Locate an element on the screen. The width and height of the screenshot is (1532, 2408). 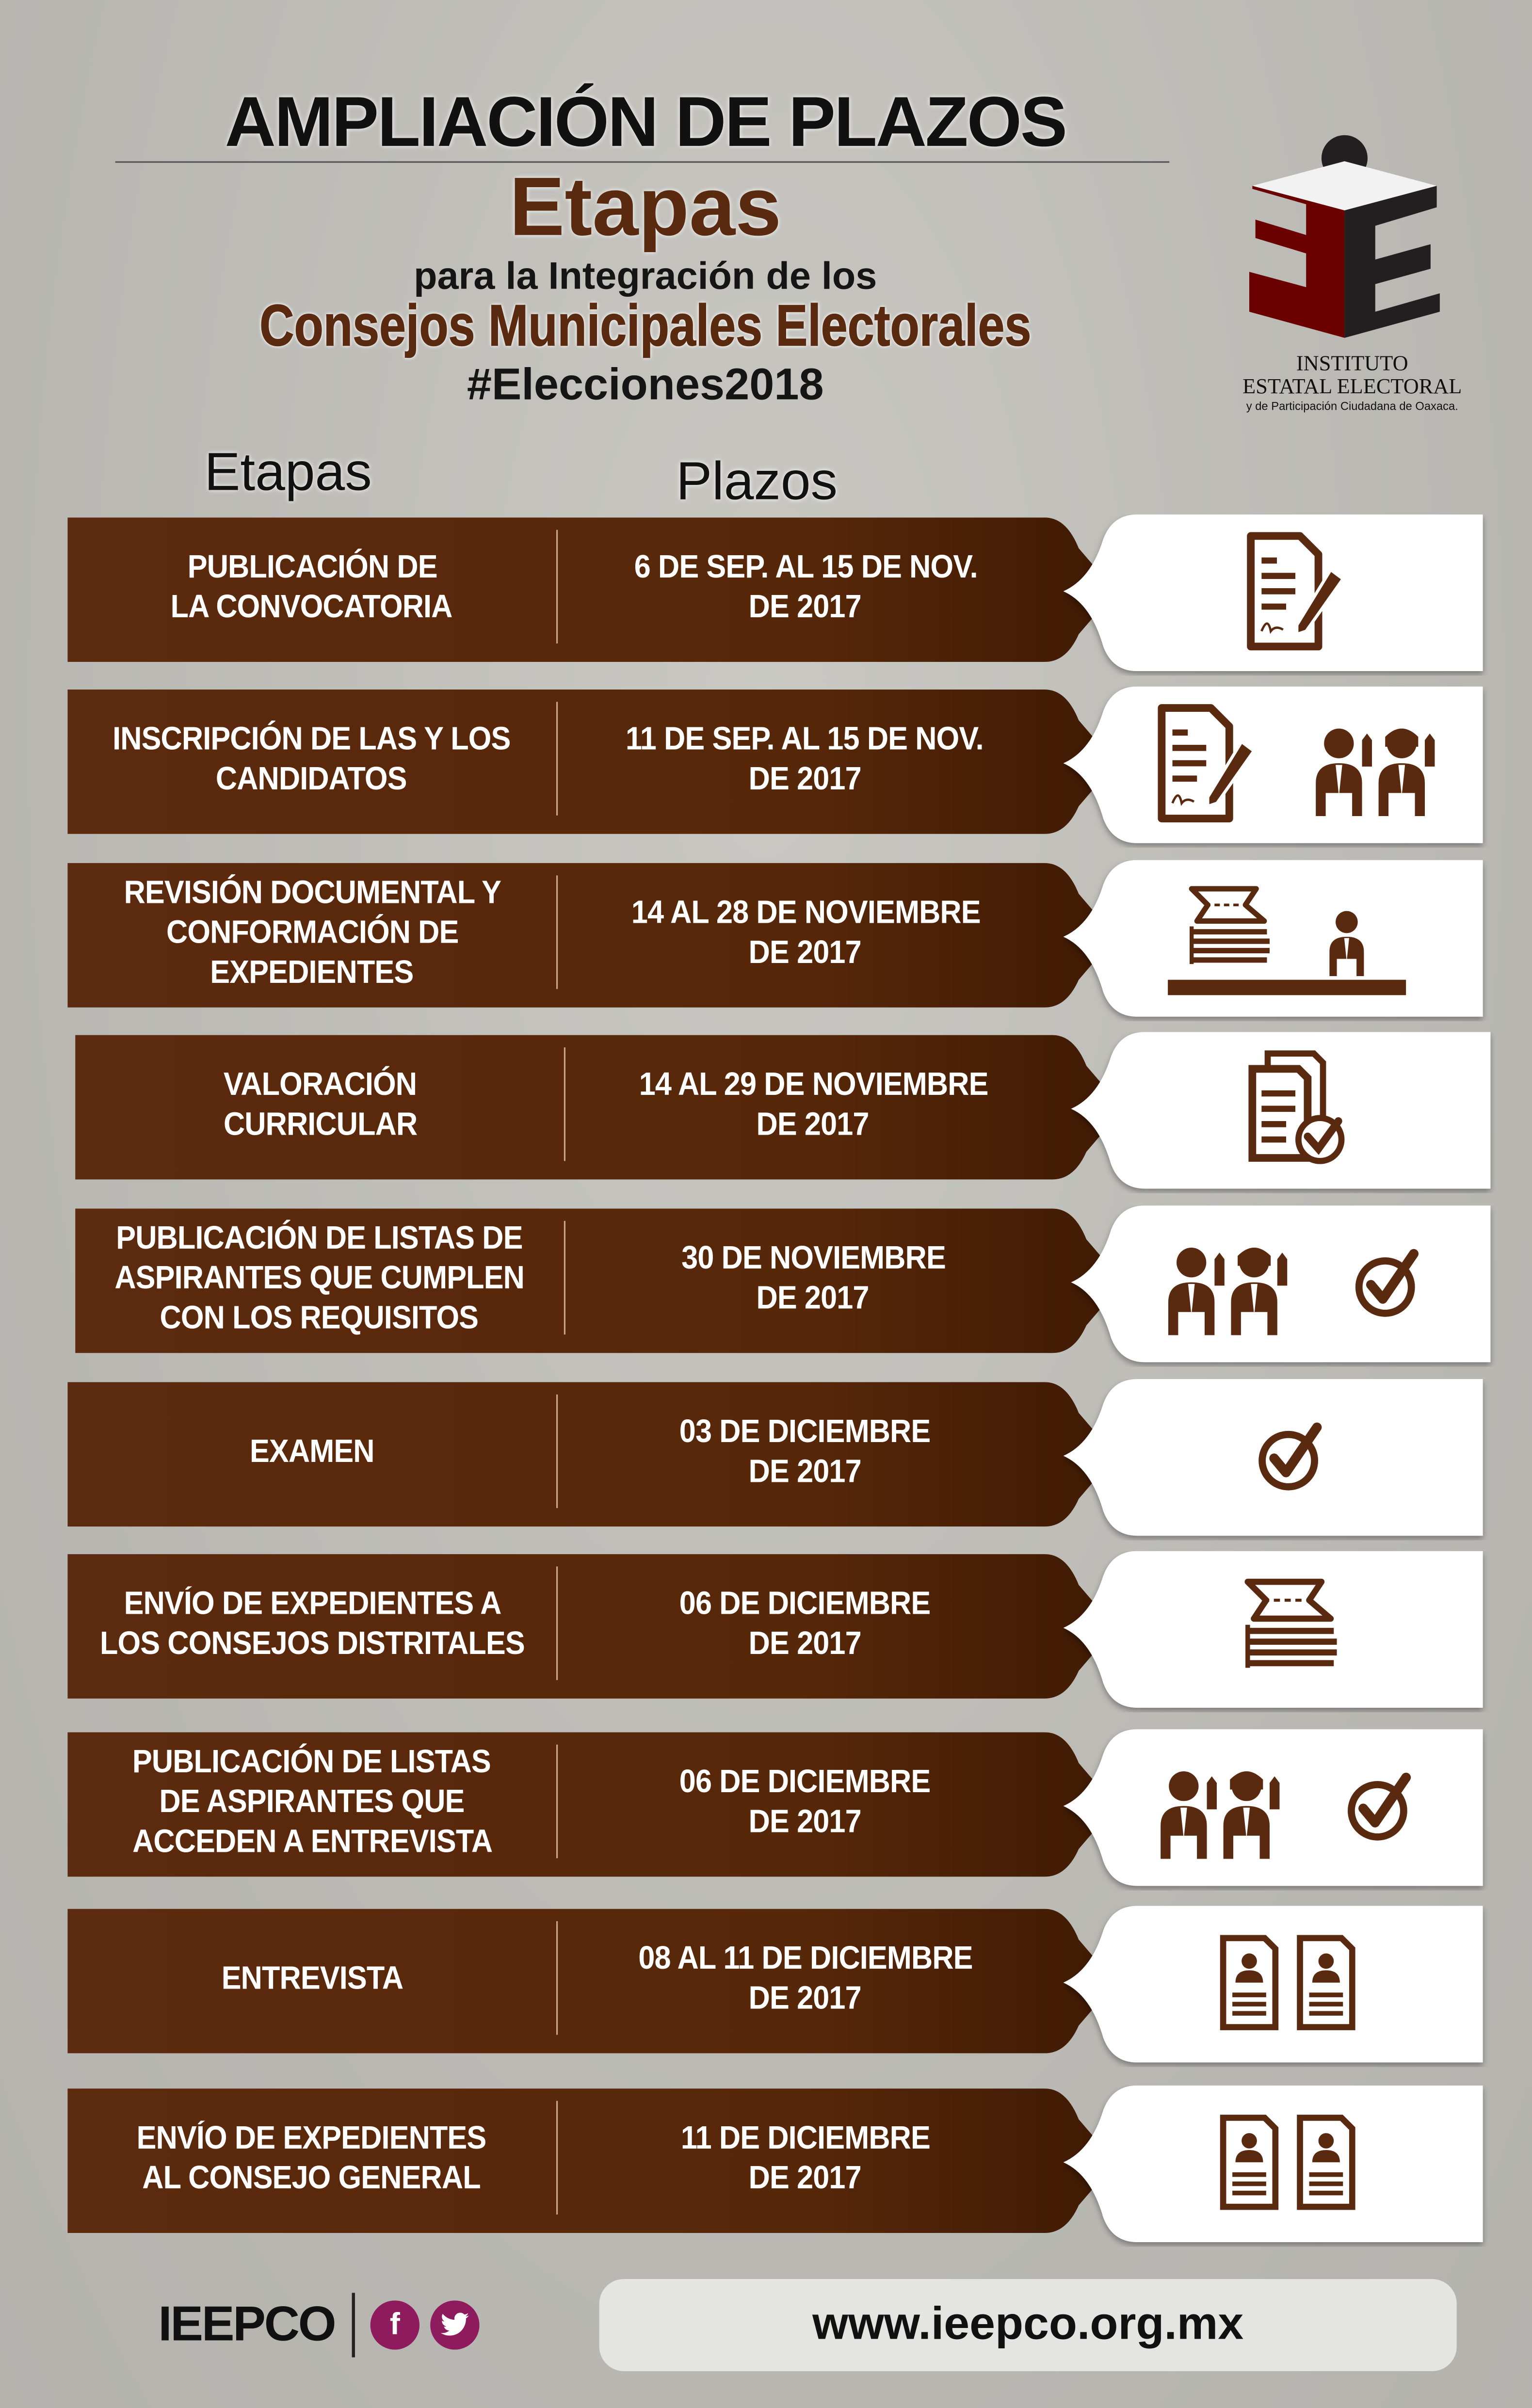
stage-name: PUBLICACIÓN DE LA CONVOCATORIA is located at coordinates (311, 588).